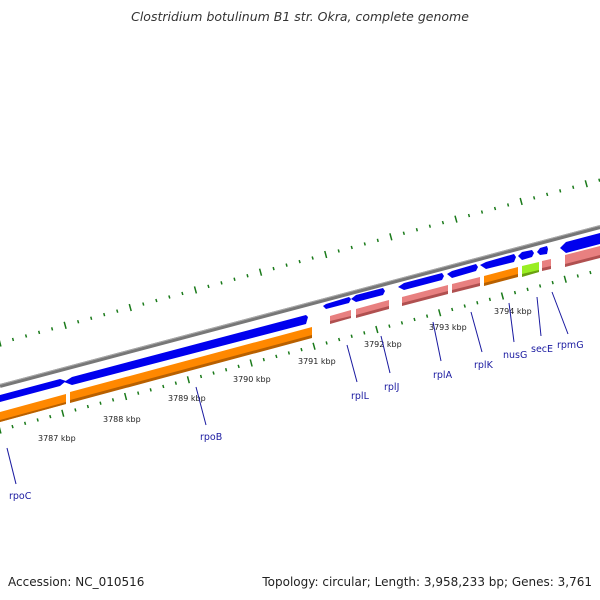 Image resolution: width=600 pixels, height=600 pixels. I want to click on reverse-cds-rpoB-shade, so click(191, 369).